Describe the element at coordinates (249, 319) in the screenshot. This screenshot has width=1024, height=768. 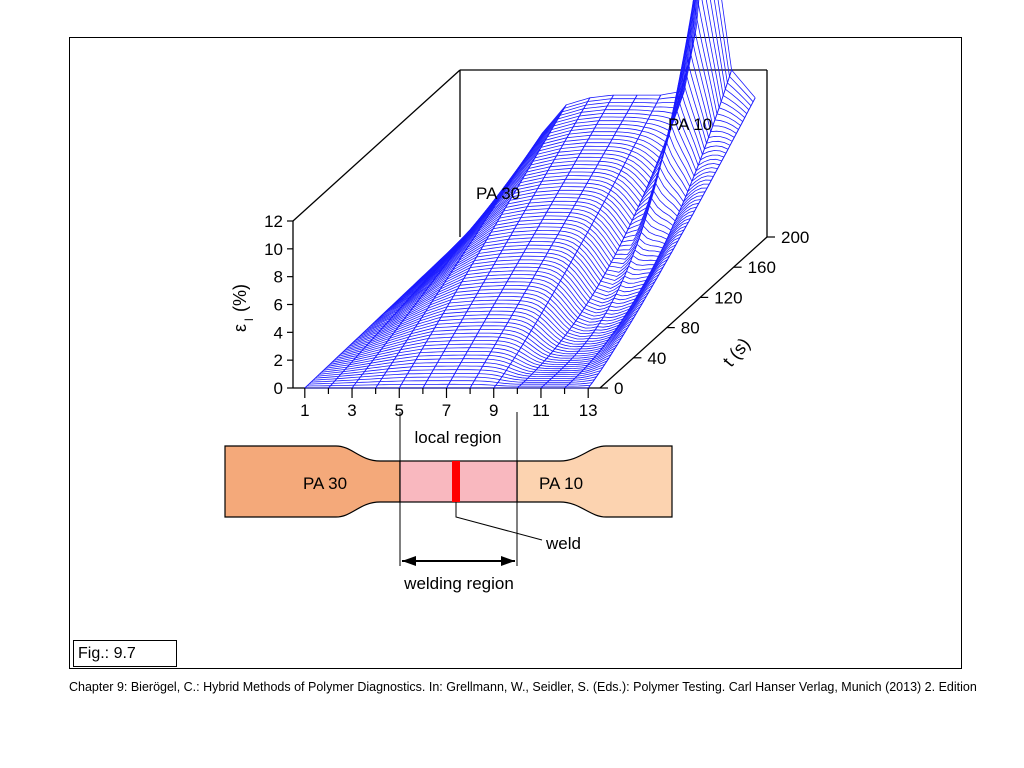
I see `y-axis-label-sub: l` at that location.